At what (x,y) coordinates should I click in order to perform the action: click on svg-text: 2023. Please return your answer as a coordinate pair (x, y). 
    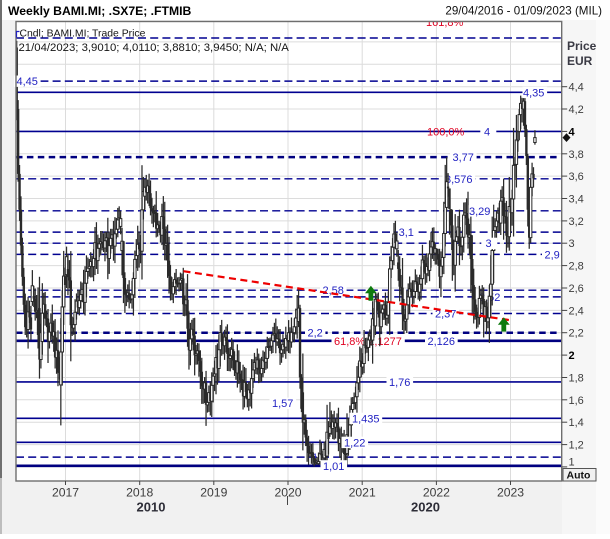
    Looking at the image, I should click on (510, 493).